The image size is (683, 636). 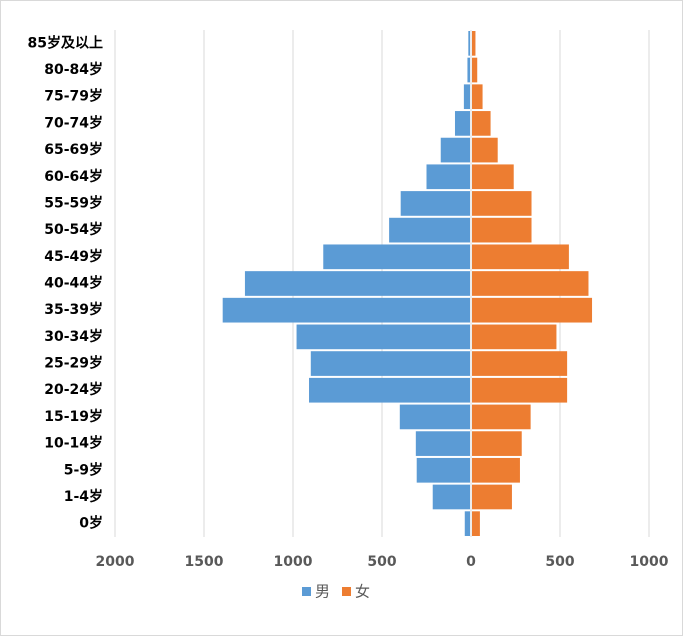 What do you see at coordinates (91, 523) in the screenshot?
I see `y-tick-label: 0岁` at bounding box center [91, 523].